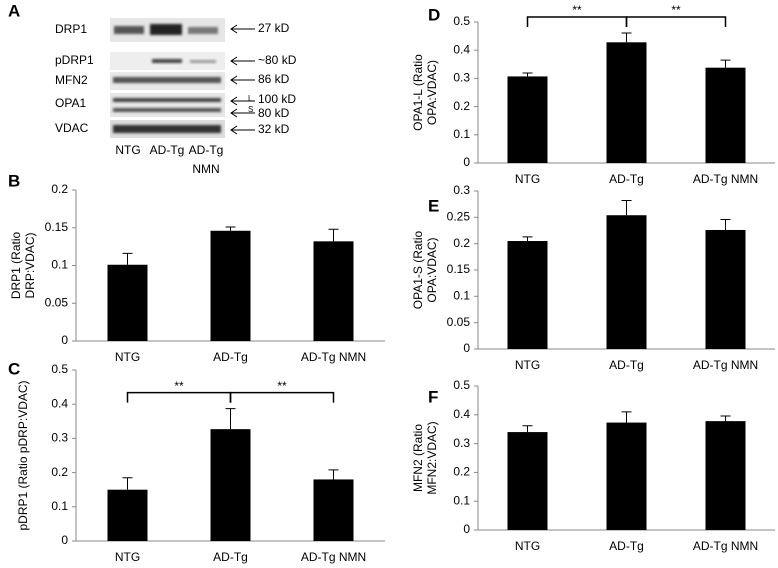 This screenshot has width=778, height=568. I want to click on isoform-label: L, so click(250, 98).